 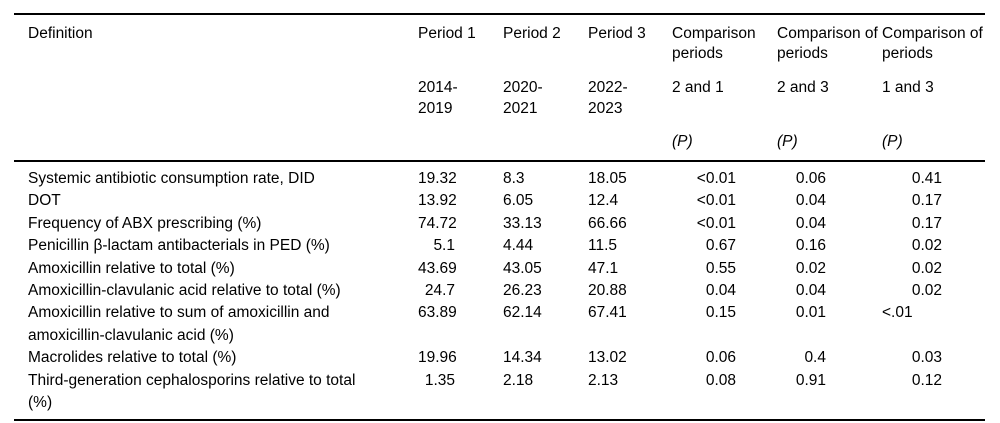 What do you see at coordinates (720, 313) in the screenshot?
I see `value-cell: 0.15` at bounding box center [720, 313].